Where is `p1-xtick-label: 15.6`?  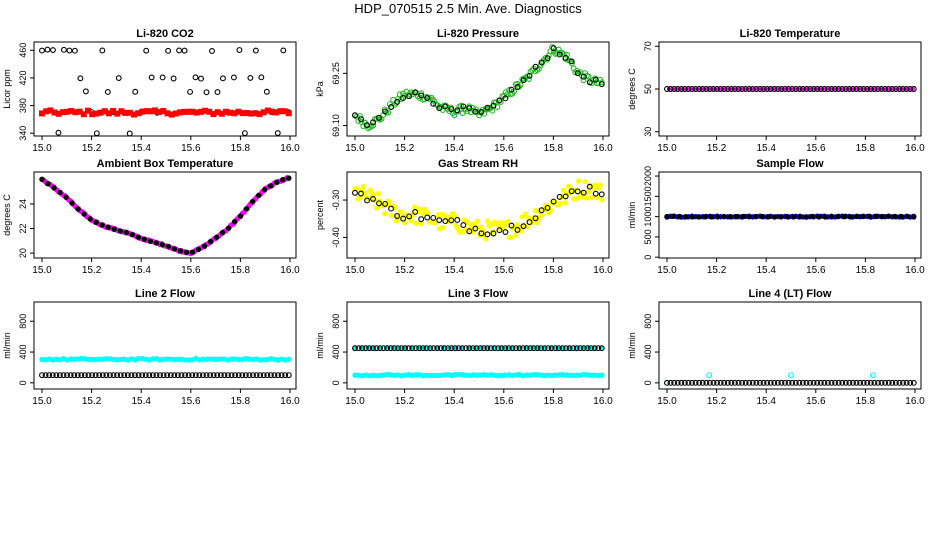 p1-xtick-label: 15.6 is located at coordinates (191, 148).